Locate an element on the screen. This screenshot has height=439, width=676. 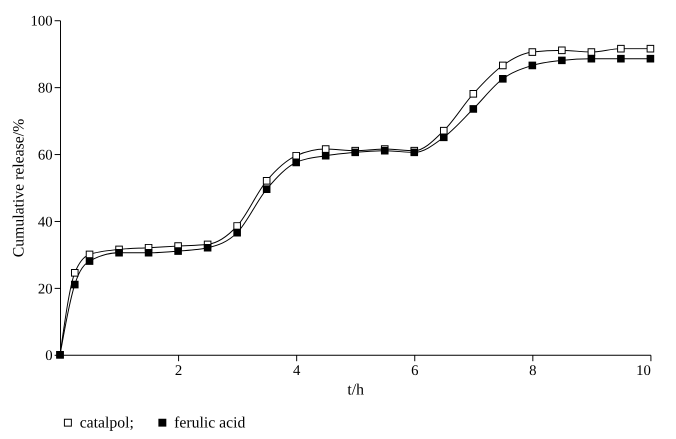
x-tick-label: 10 is located at coordinates (643, 370).